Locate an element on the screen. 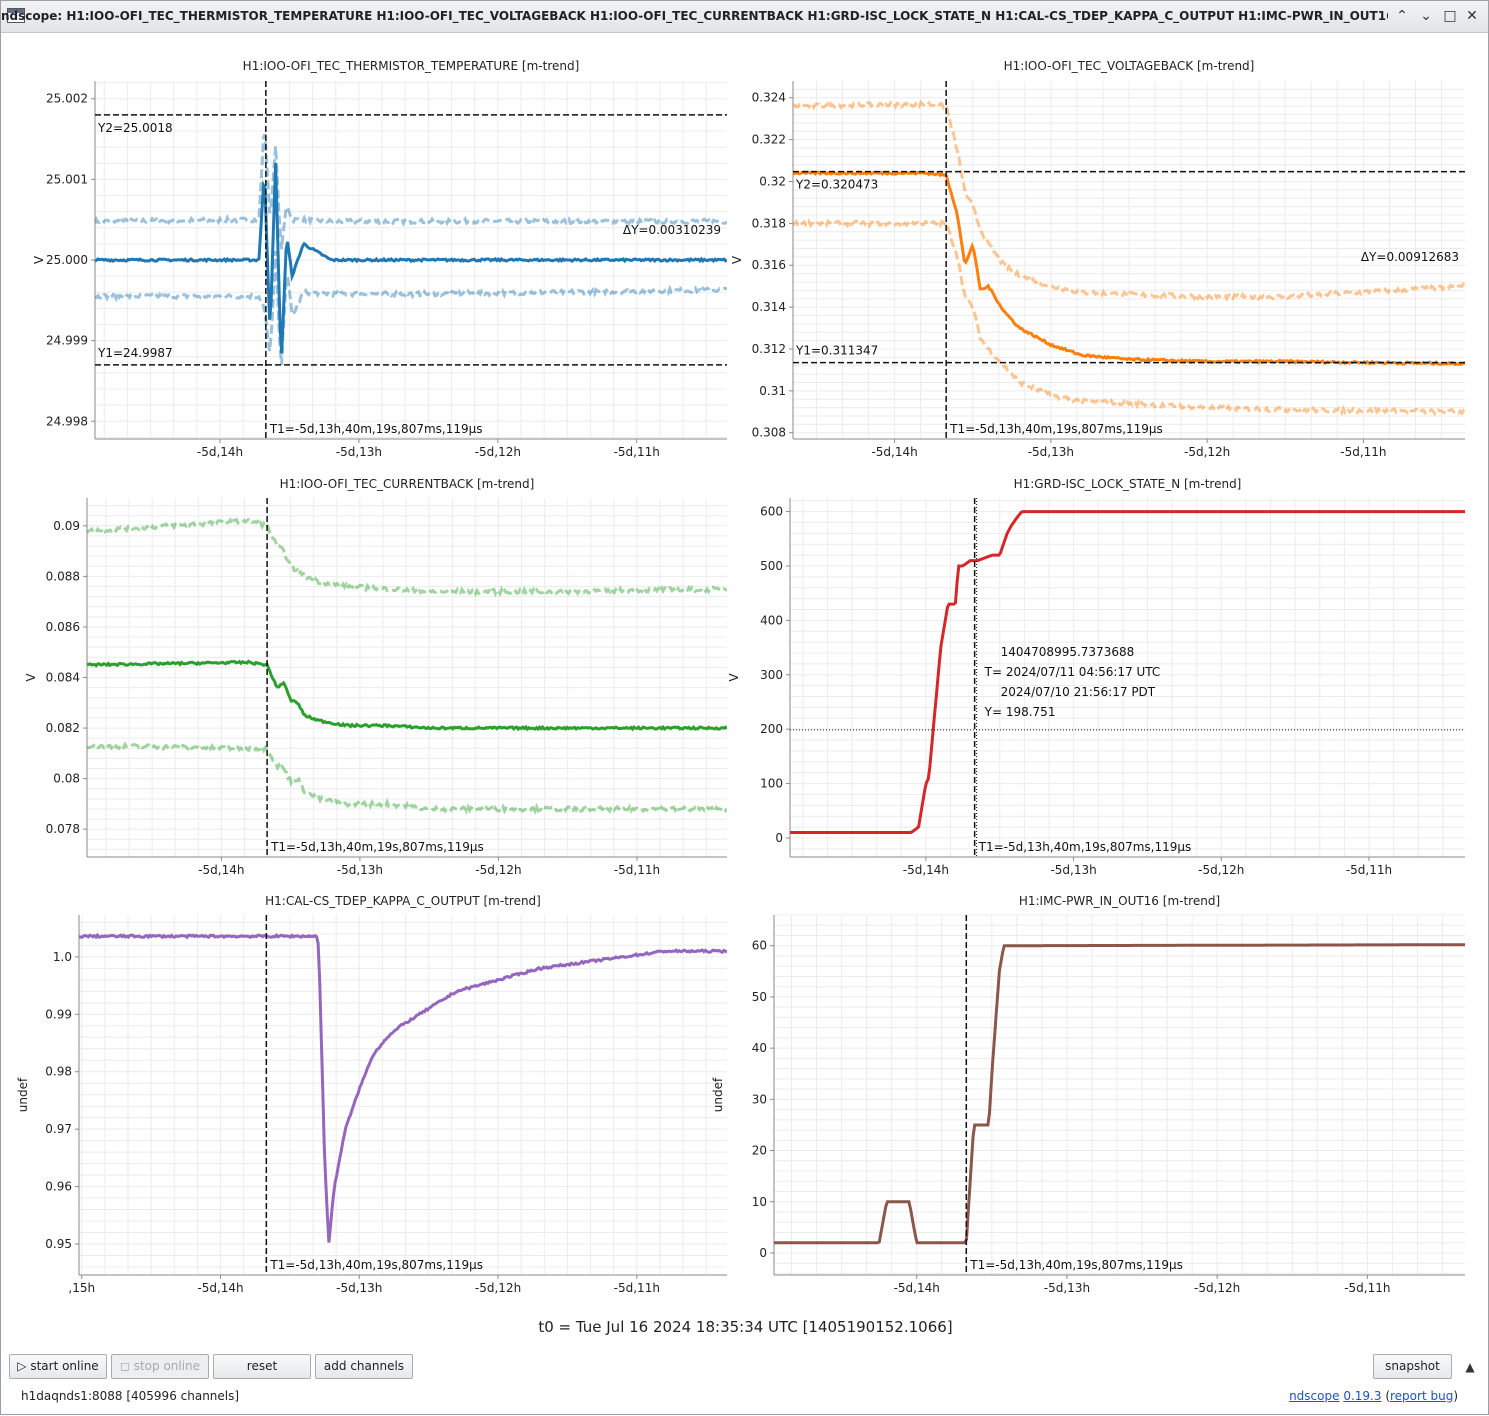  report-bug-link: report bug is located at coordinates (1422, 1396).